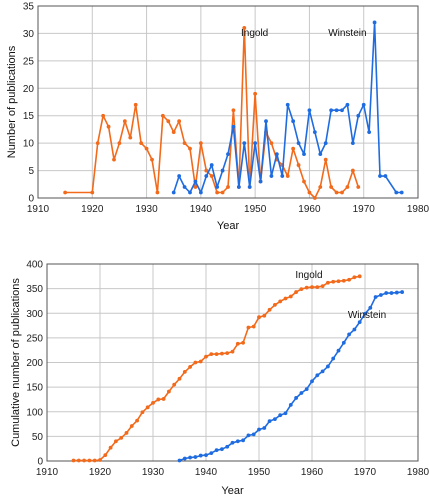  Describe the element at coordinates (232, 491) in the screenshot. I see `x-axis-title: Year` at that location.